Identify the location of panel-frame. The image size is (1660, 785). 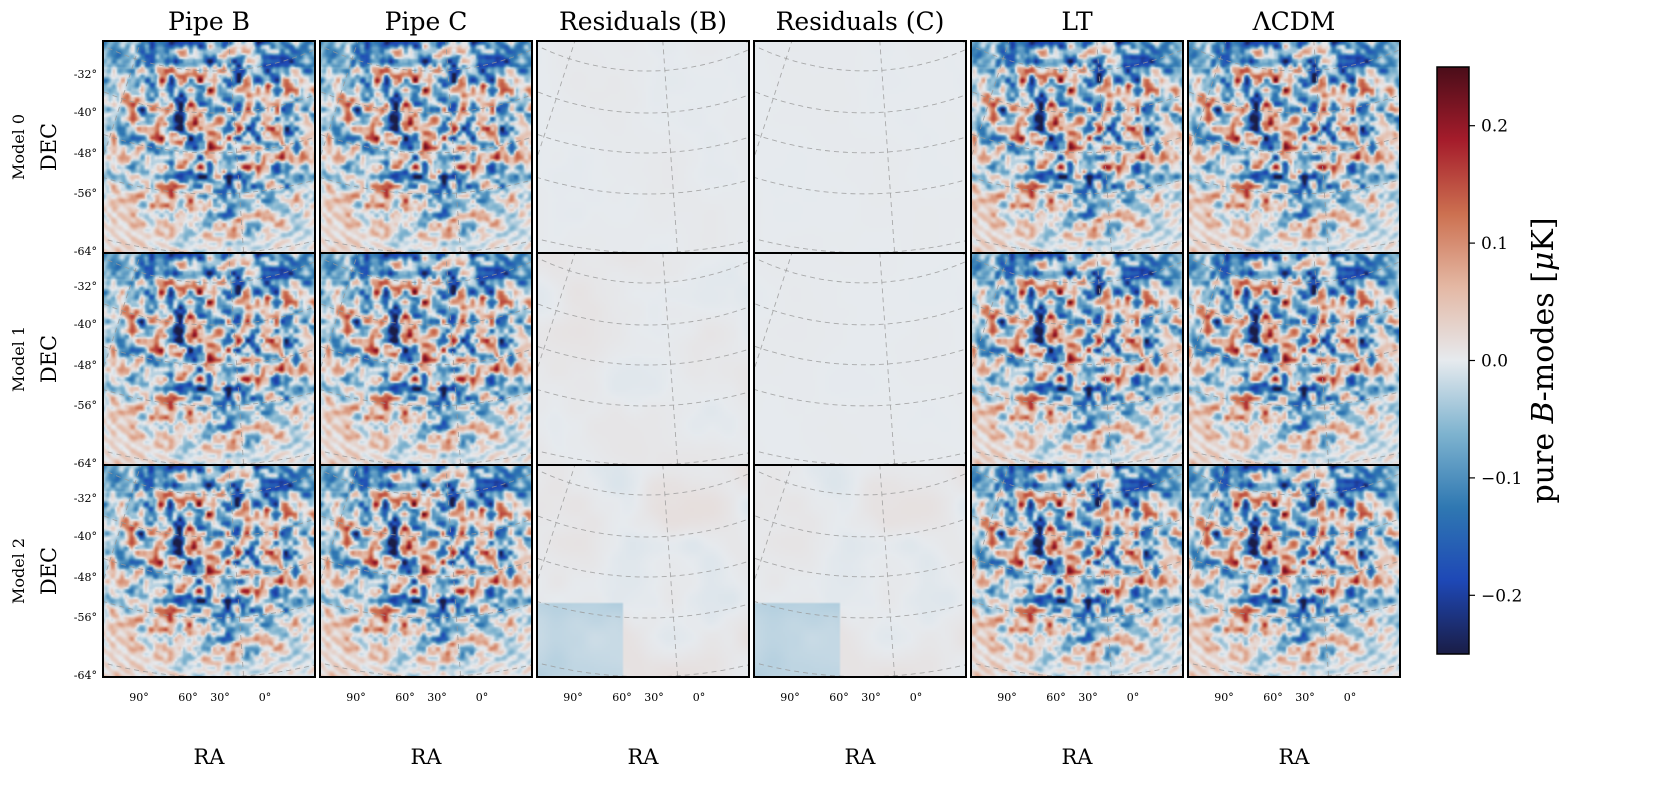
(209, 571).